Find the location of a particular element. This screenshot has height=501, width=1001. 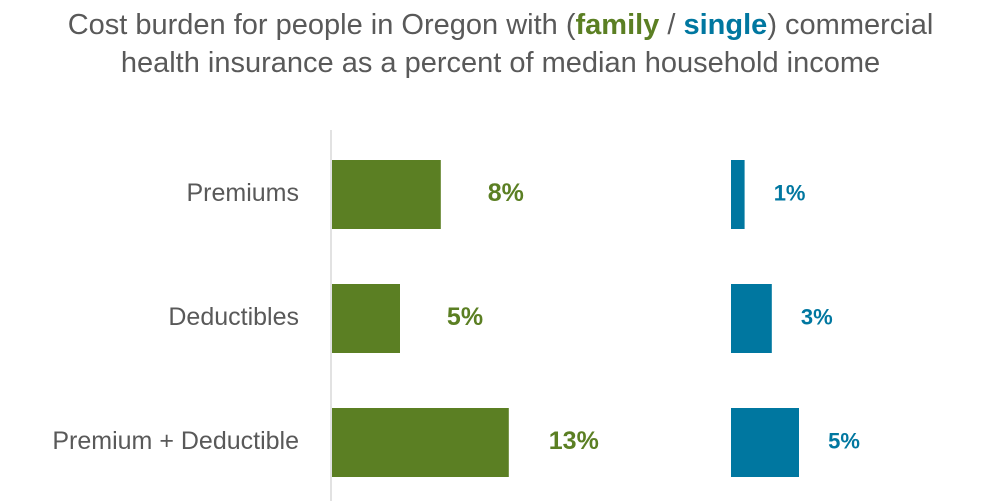

category-label: Deductibles is located at coordinates (233, 317).